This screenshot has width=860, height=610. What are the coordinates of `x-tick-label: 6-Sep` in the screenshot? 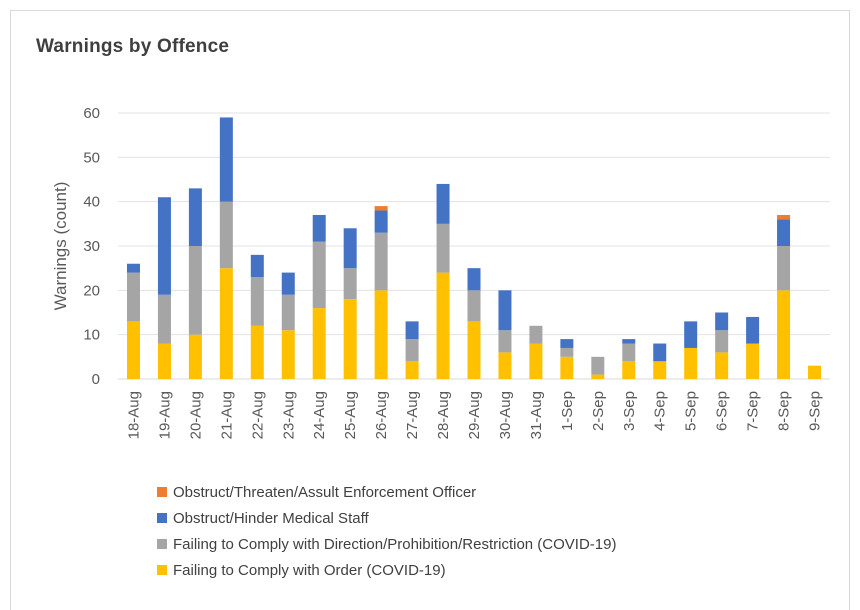 It's located at (722, 411).